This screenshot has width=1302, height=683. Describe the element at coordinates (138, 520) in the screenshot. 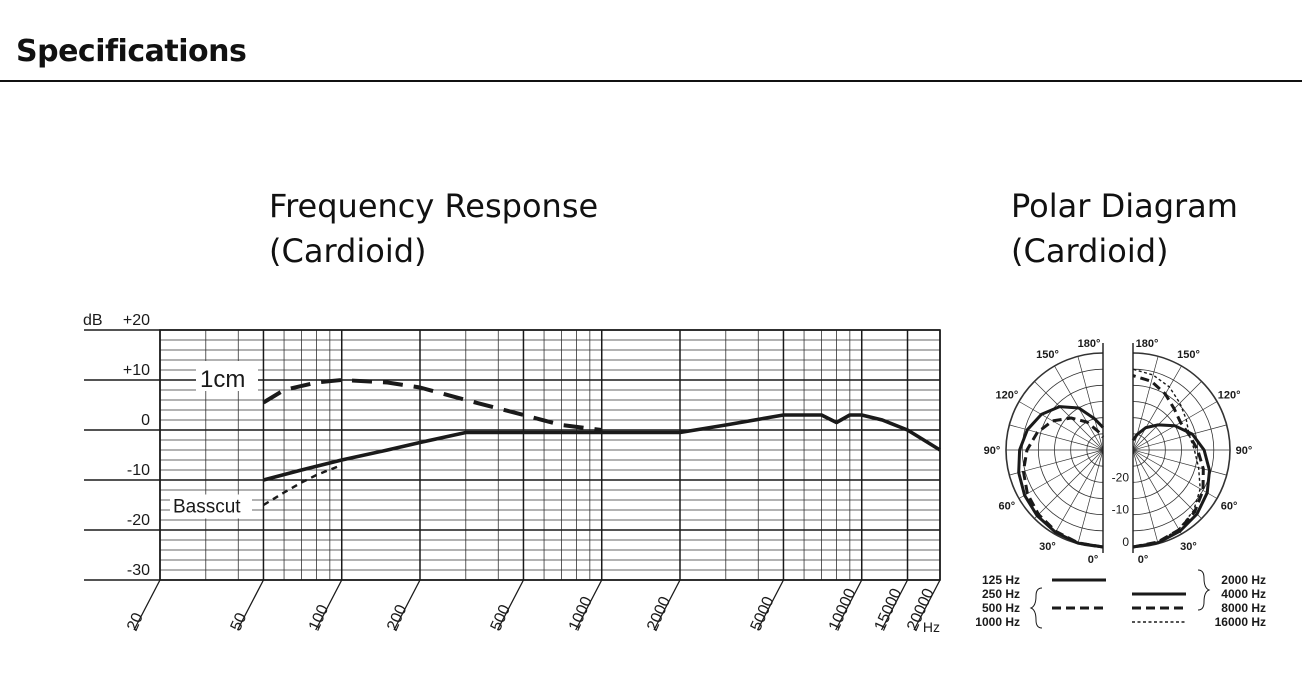

I see `y-tick-label: -20` at that location.